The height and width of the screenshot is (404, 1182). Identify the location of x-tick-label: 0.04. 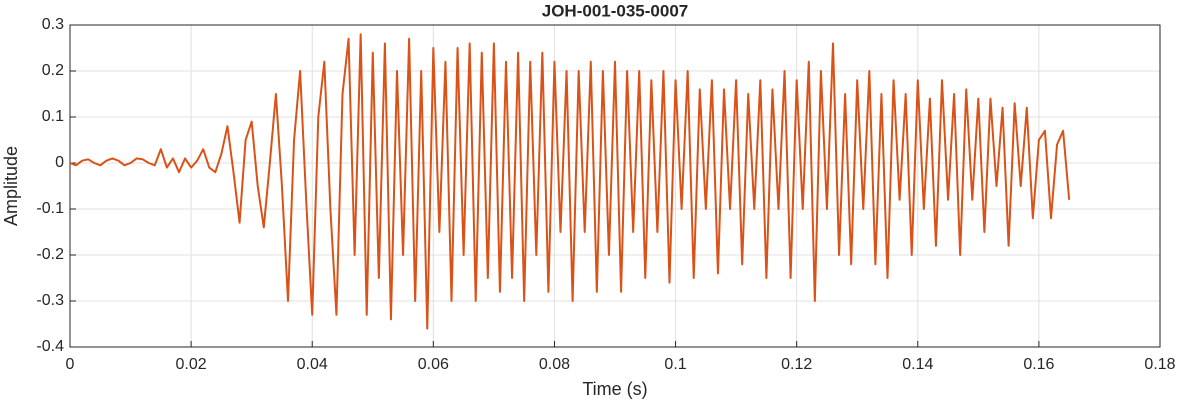
(312, 364).